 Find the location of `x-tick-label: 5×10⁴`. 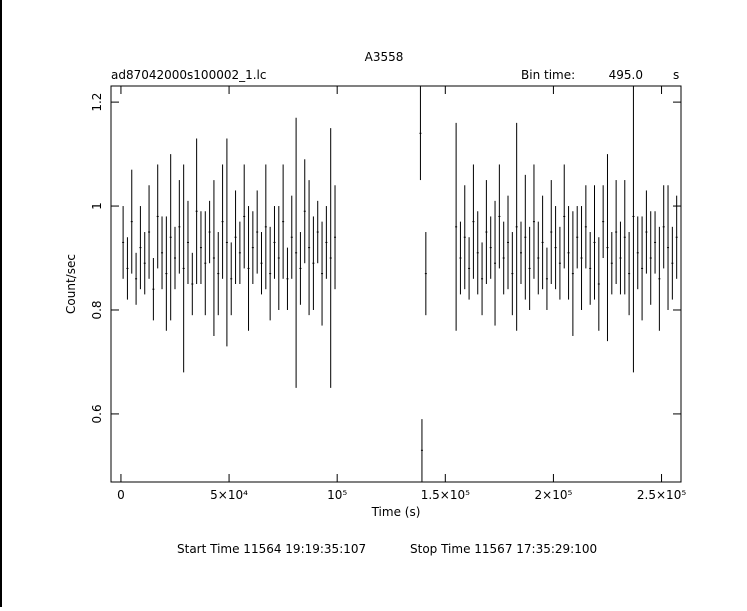

x-tick-label: 5×10⁴ is located at coordinates (229, 495).